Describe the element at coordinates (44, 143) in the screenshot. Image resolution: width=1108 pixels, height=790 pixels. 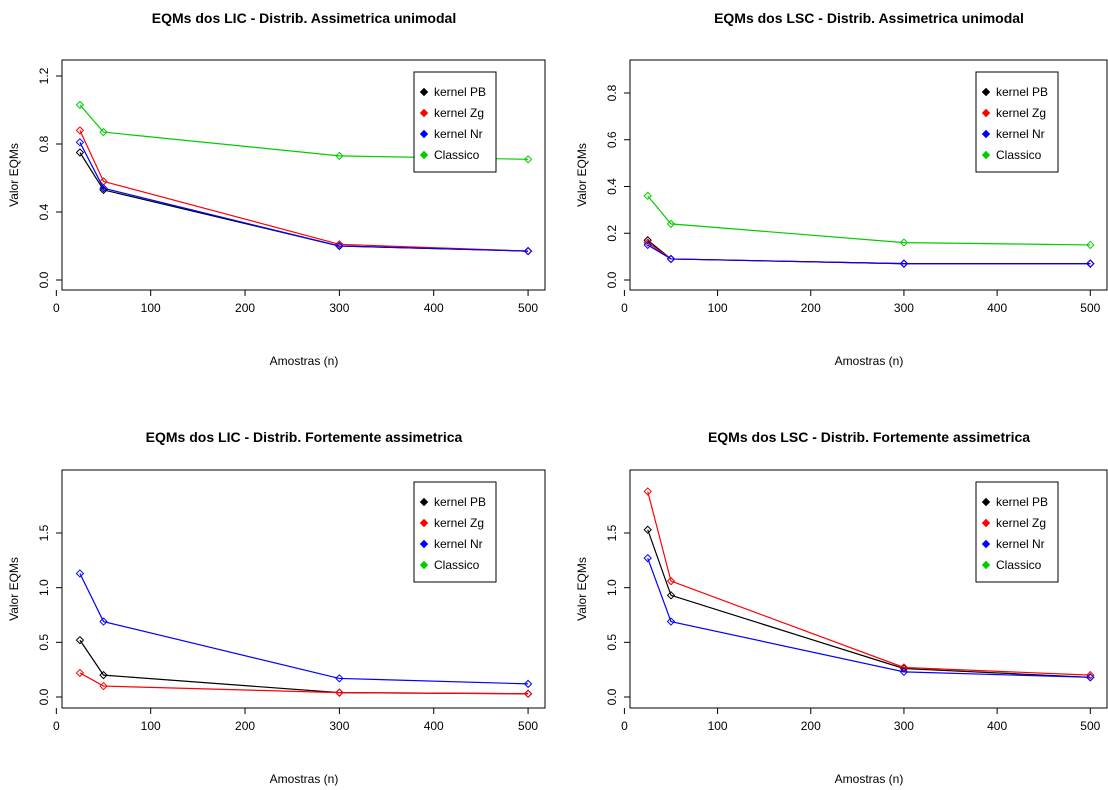
I see `y-tick-label: 0.8` at that location.